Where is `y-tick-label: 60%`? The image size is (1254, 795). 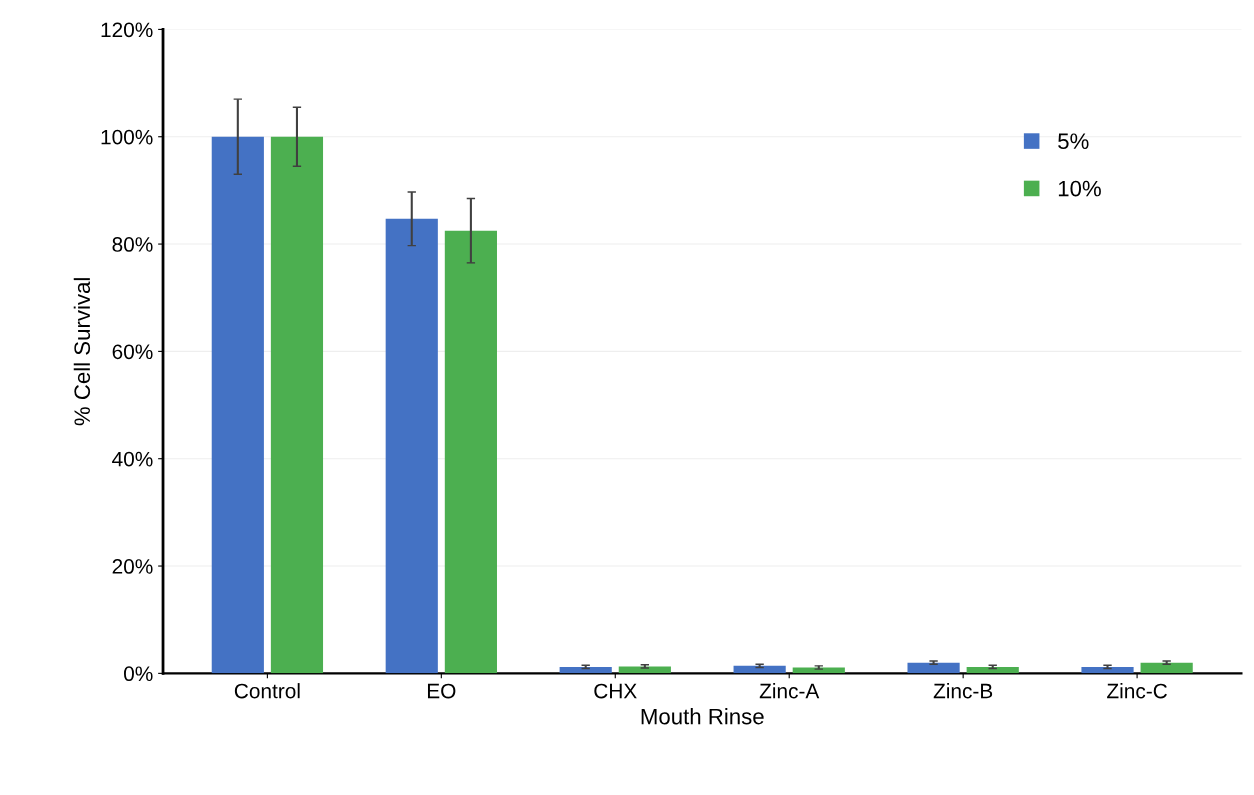
y-tick-label: 60% is located at coordinates (132, 352).